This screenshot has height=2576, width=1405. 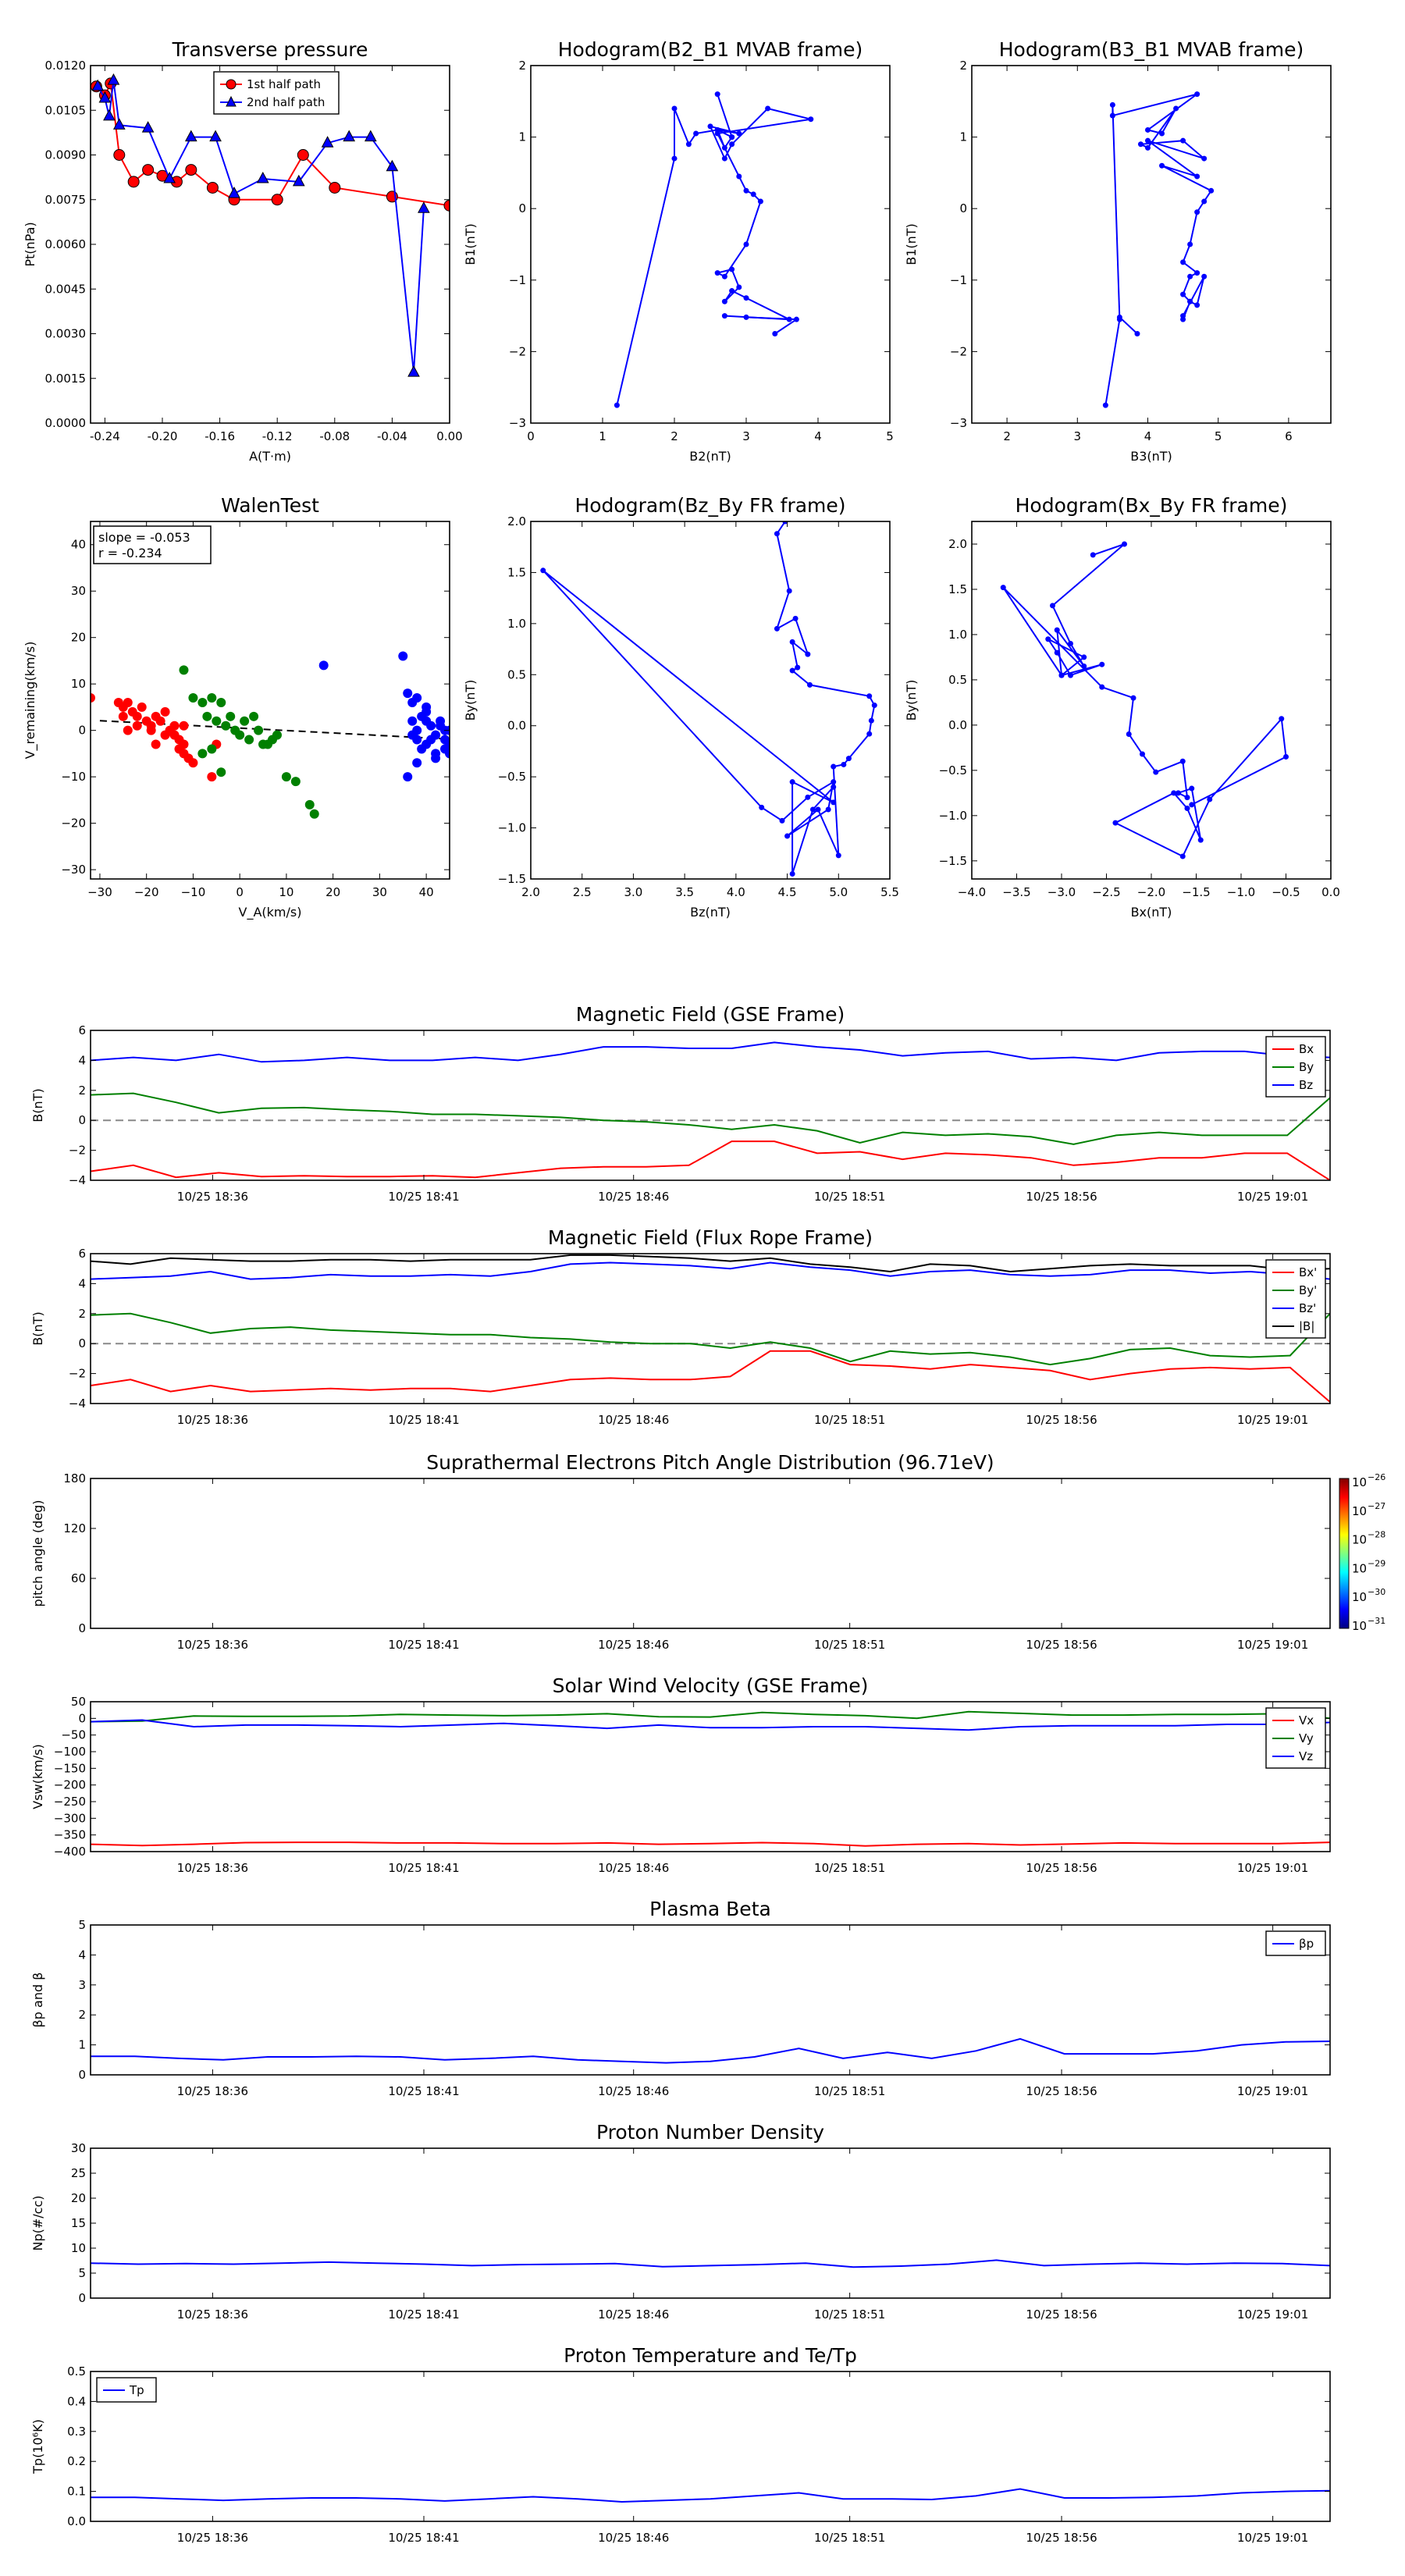 What do you see at coordinates (212, 1645) in the screenshot?
I see `x-tick-label: 10/25 18:36` at bounding box center [212, 1645].